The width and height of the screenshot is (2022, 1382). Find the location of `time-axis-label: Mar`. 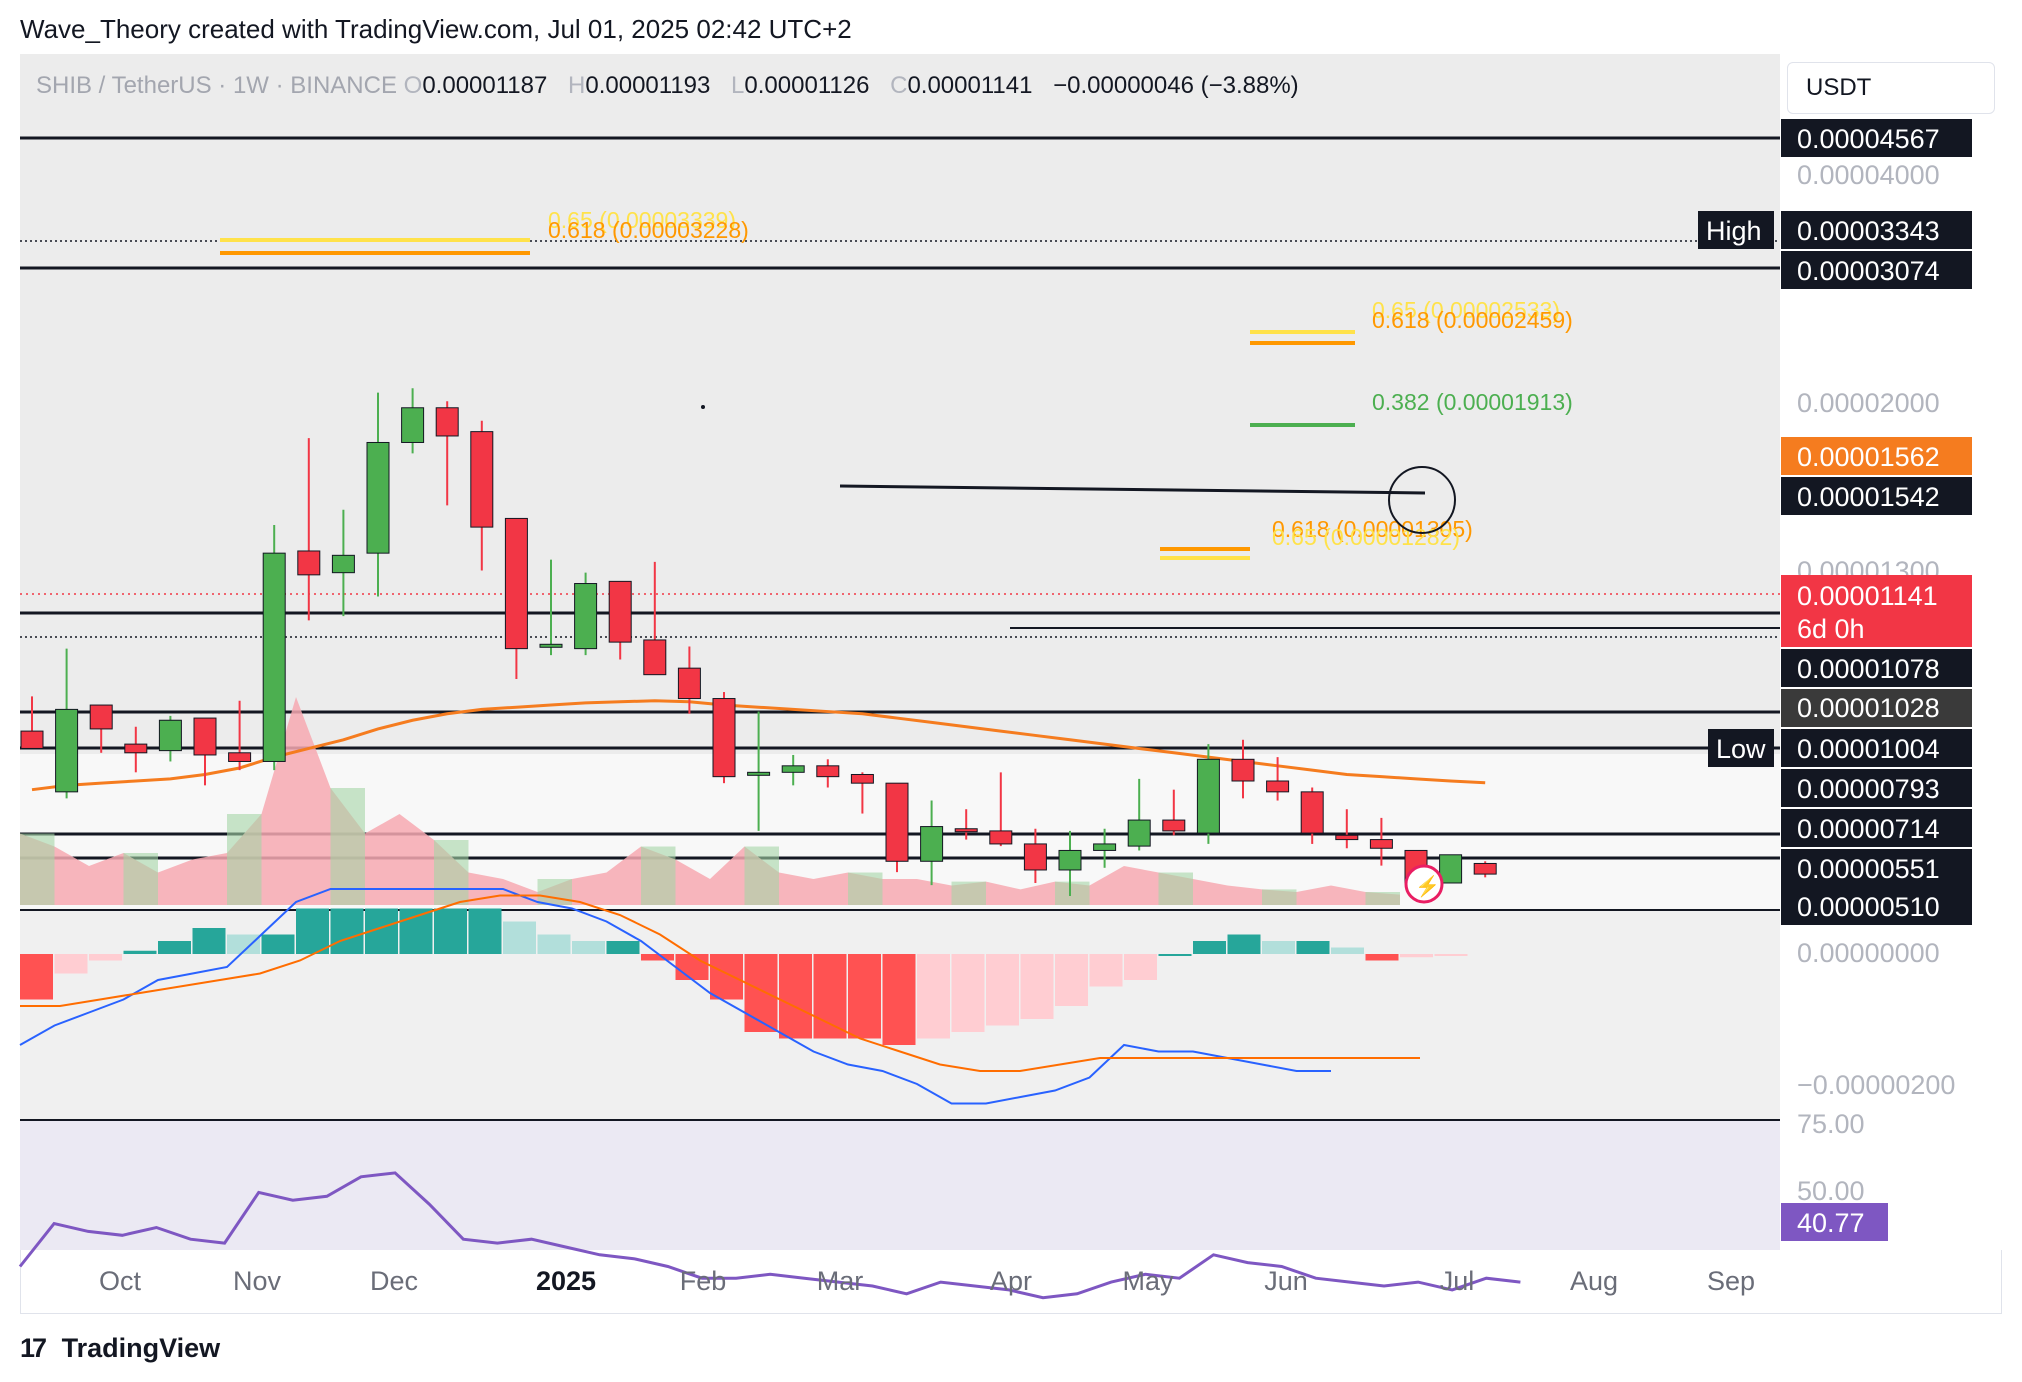

time-axis-label: Mar is located at coordinates (840, 1281).